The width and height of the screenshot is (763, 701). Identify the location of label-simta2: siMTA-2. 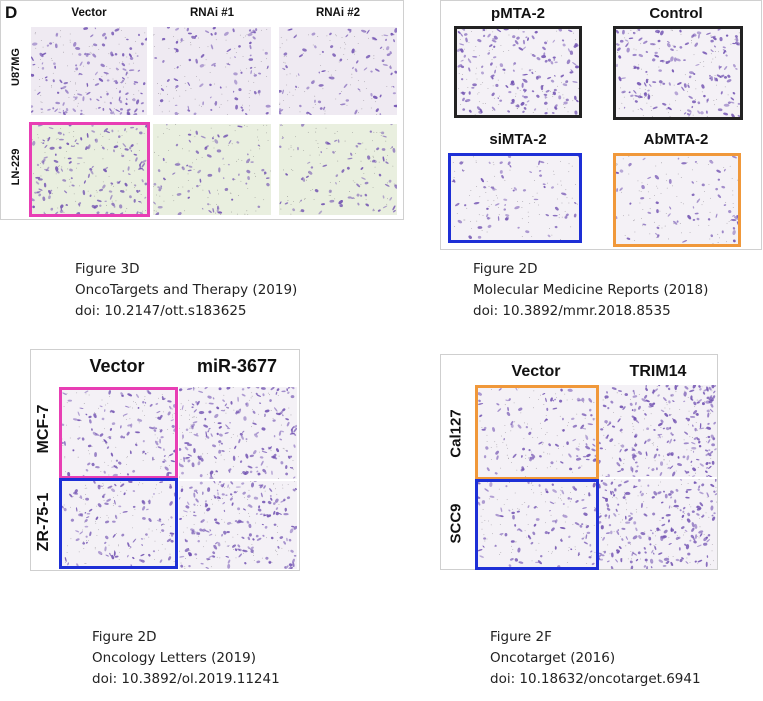
(518, 139).